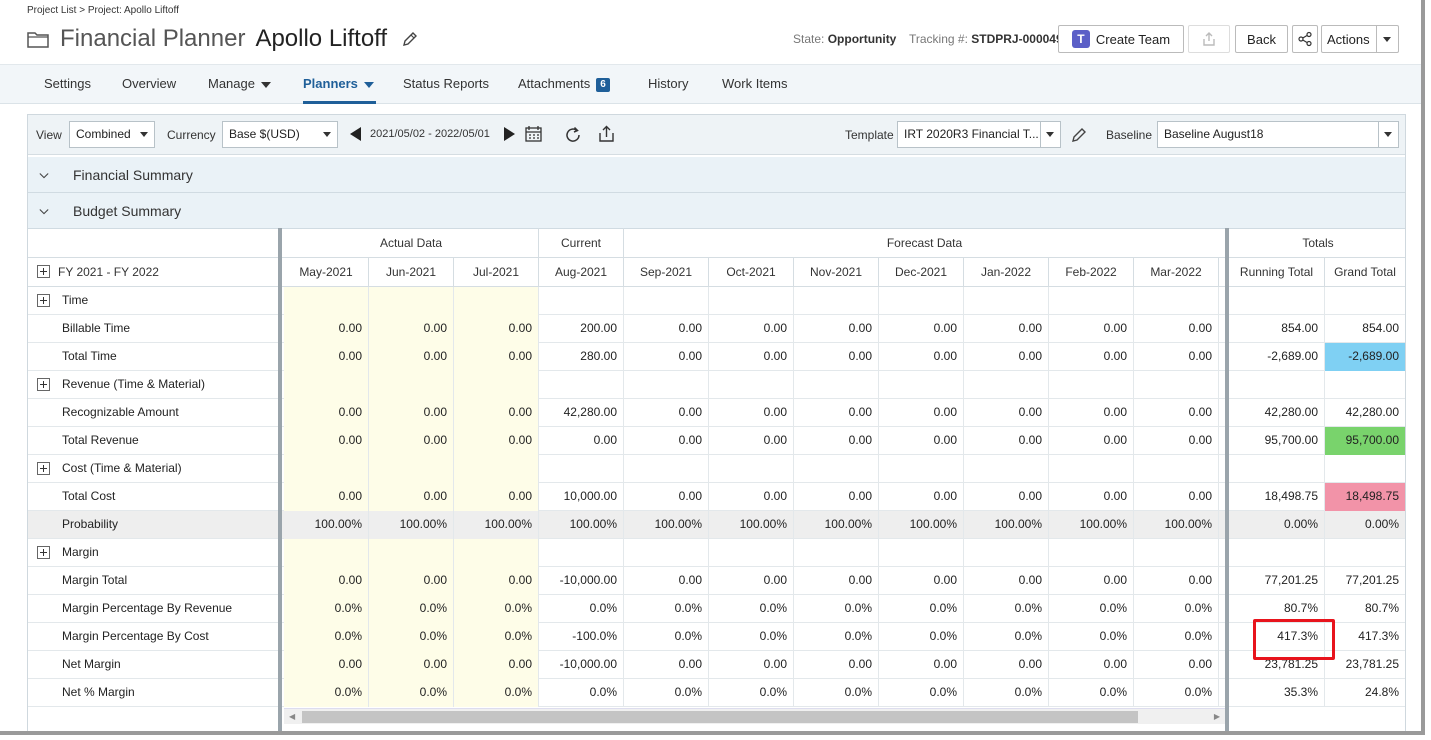 This screenshot has width=1431, height=740. I want to click on calendar-icon, so click(533, 133).